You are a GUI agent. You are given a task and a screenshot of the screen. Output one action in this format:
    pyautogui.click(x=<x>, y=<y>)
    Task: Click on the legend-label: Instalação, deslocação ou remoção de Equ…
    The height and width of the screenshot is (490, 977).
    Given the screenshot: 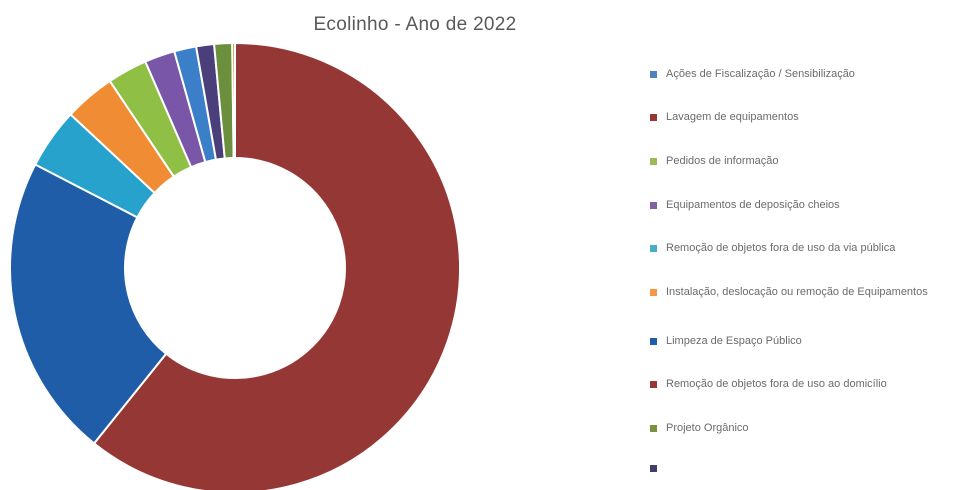 What is the action you would take?
    pyautogui.click(x=797, y=292)
    